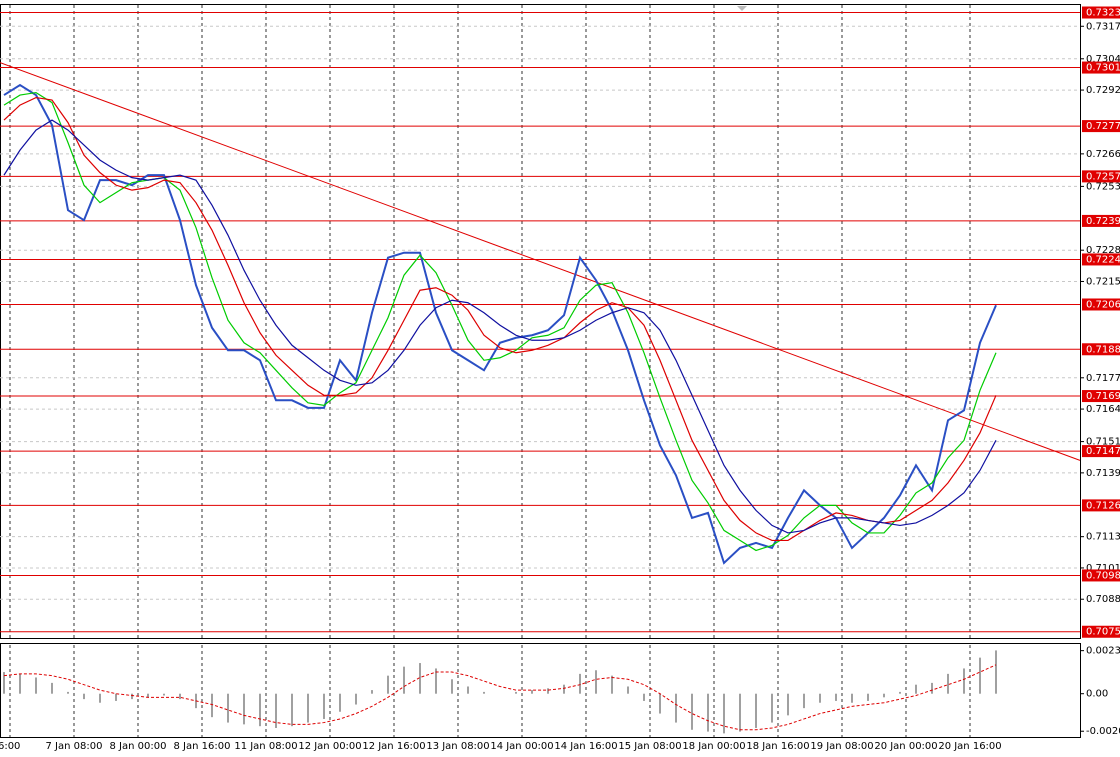  I want to click on osc-tick-label: 0.00, so click(1097, 694).